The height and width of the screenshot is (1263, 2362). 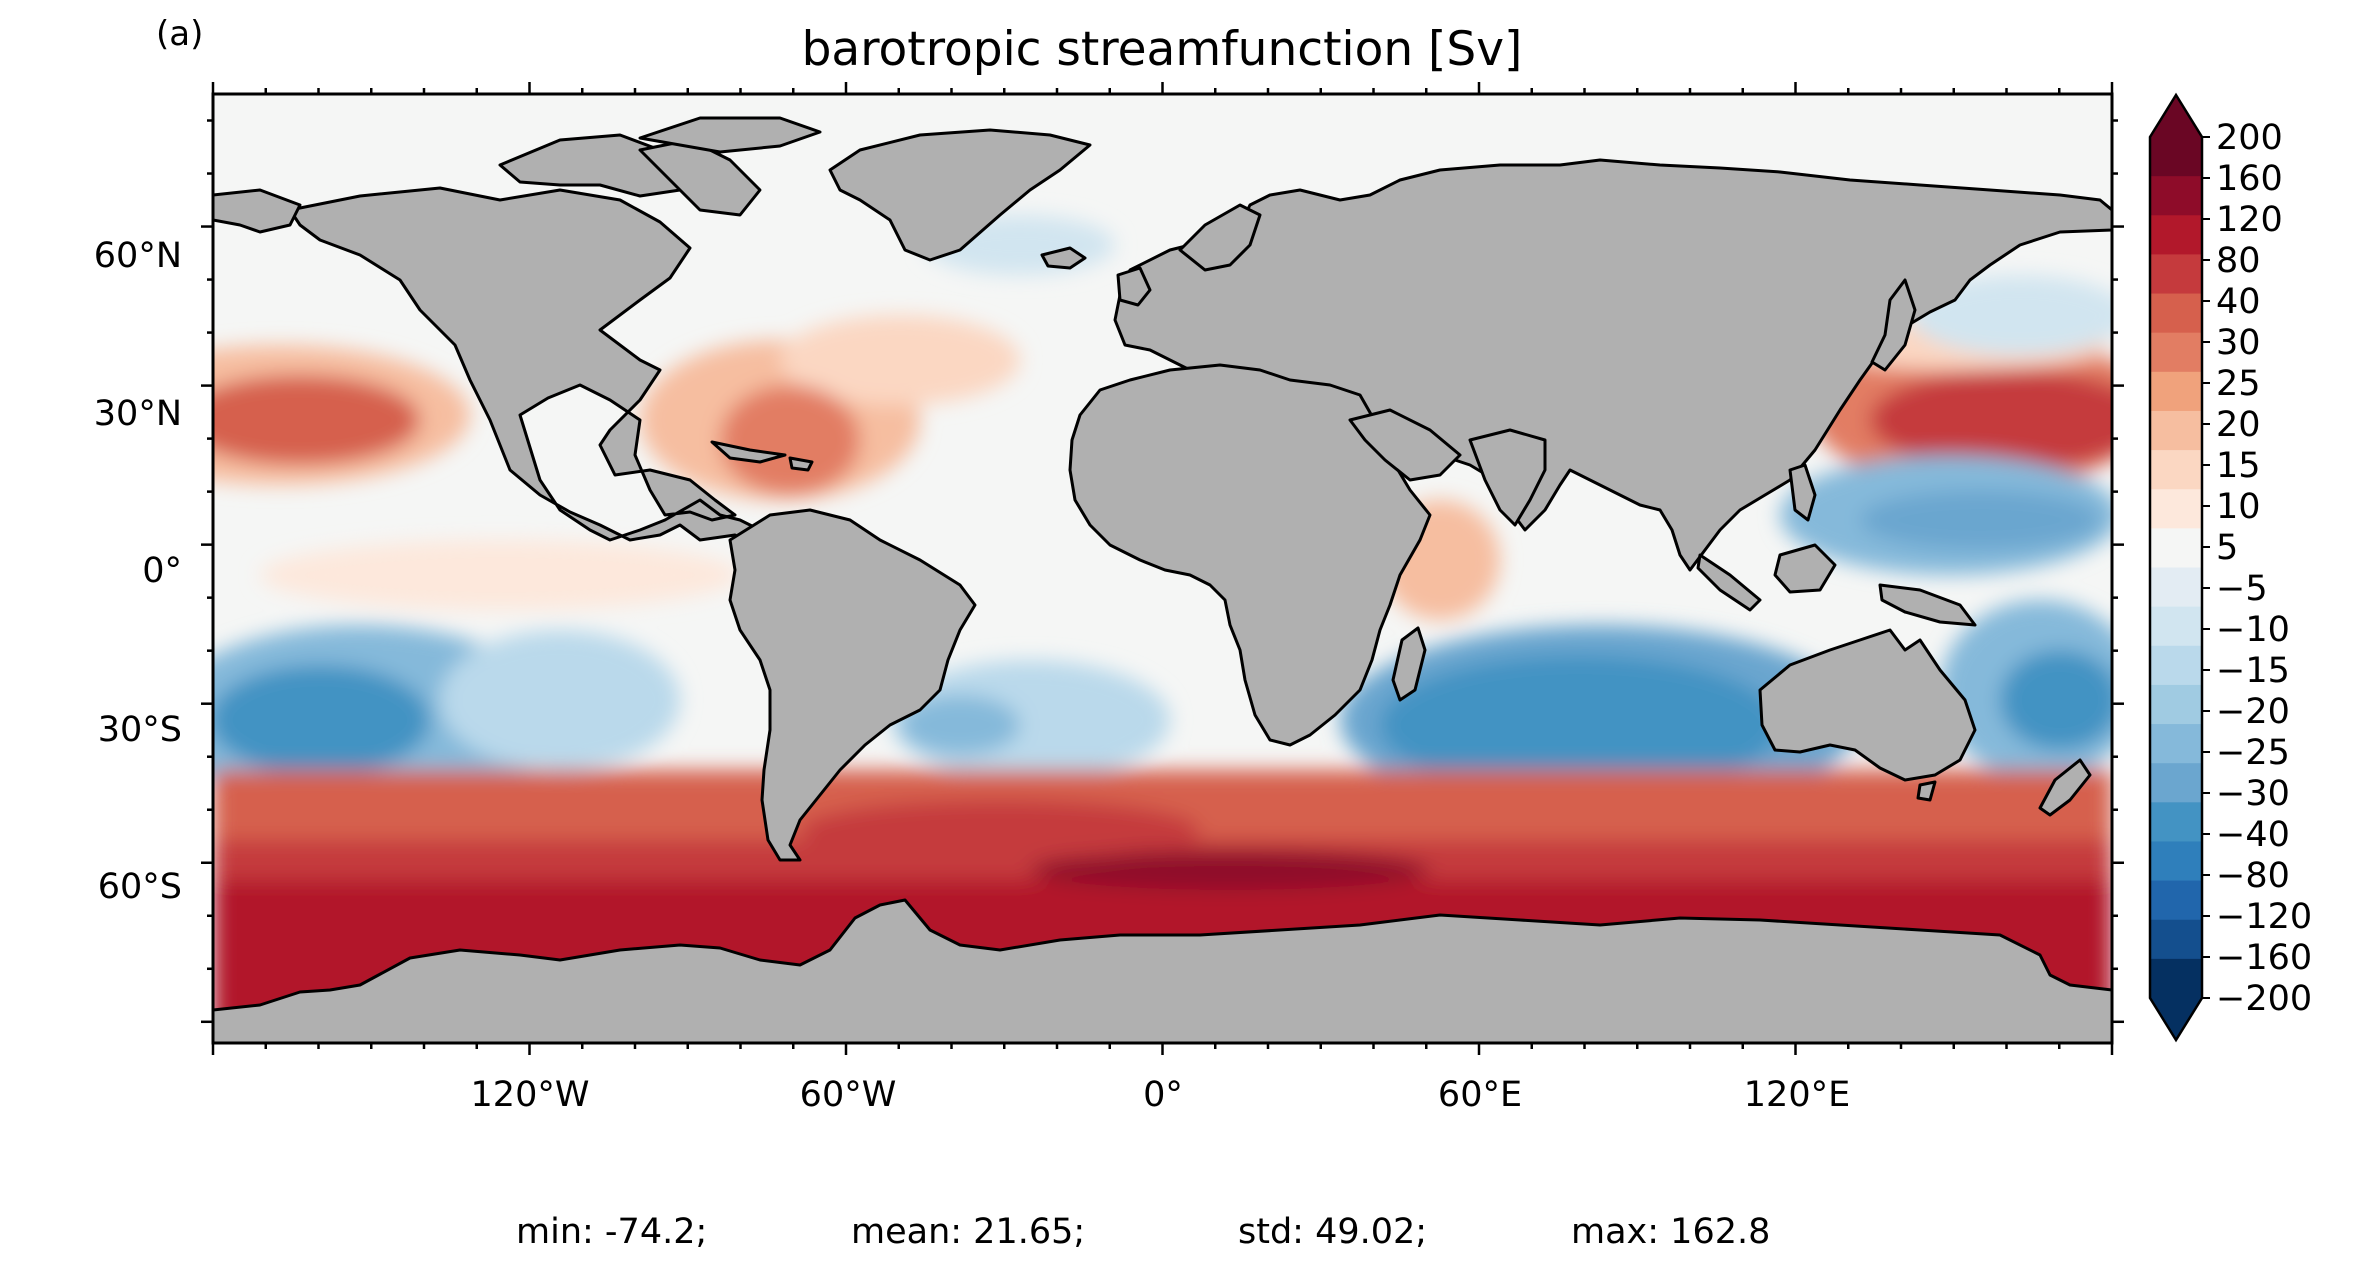 I want to click on sumatra, so click(x=1729, y=582).